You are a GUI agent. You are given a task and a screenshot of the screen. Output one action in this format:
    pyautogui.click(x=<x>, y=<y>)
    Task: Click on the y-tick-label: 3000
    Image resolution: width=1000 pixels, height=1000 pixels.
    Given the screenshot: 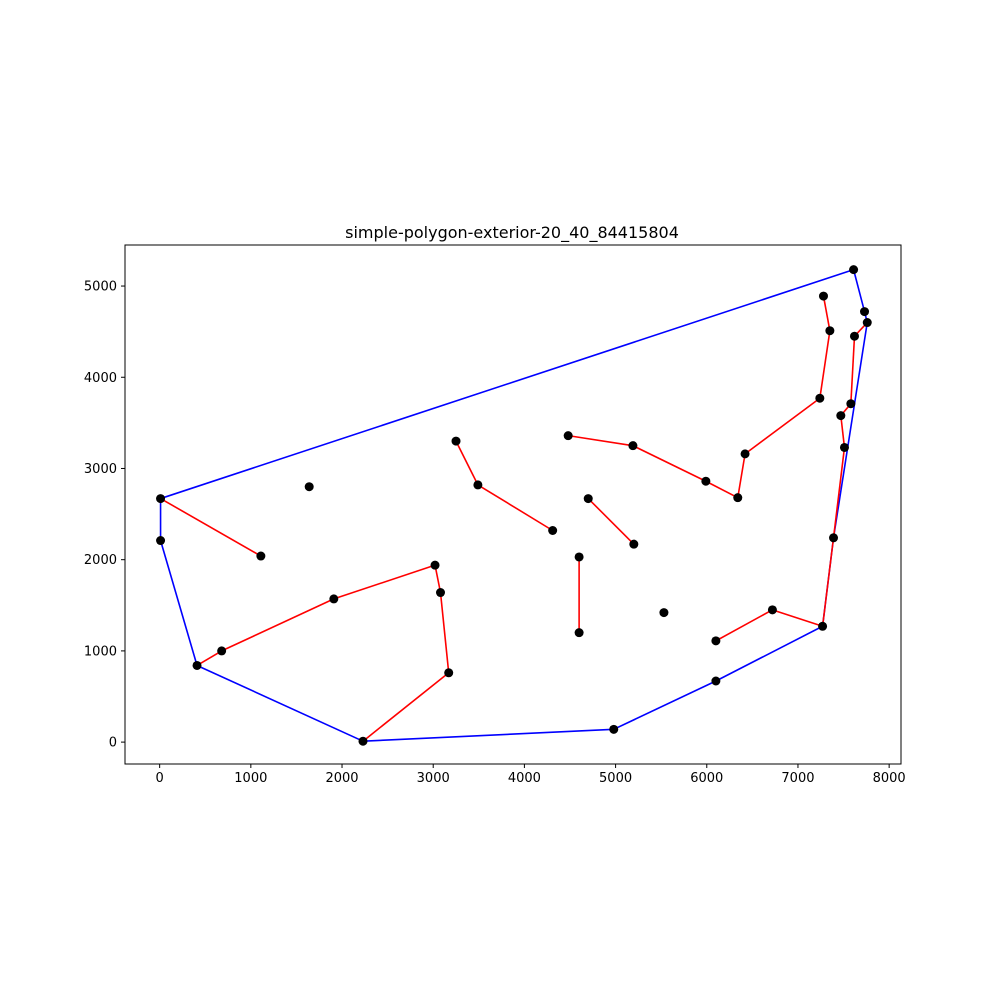 What is the action you would take?
    pyautogui.click(x=100, y=469)
    